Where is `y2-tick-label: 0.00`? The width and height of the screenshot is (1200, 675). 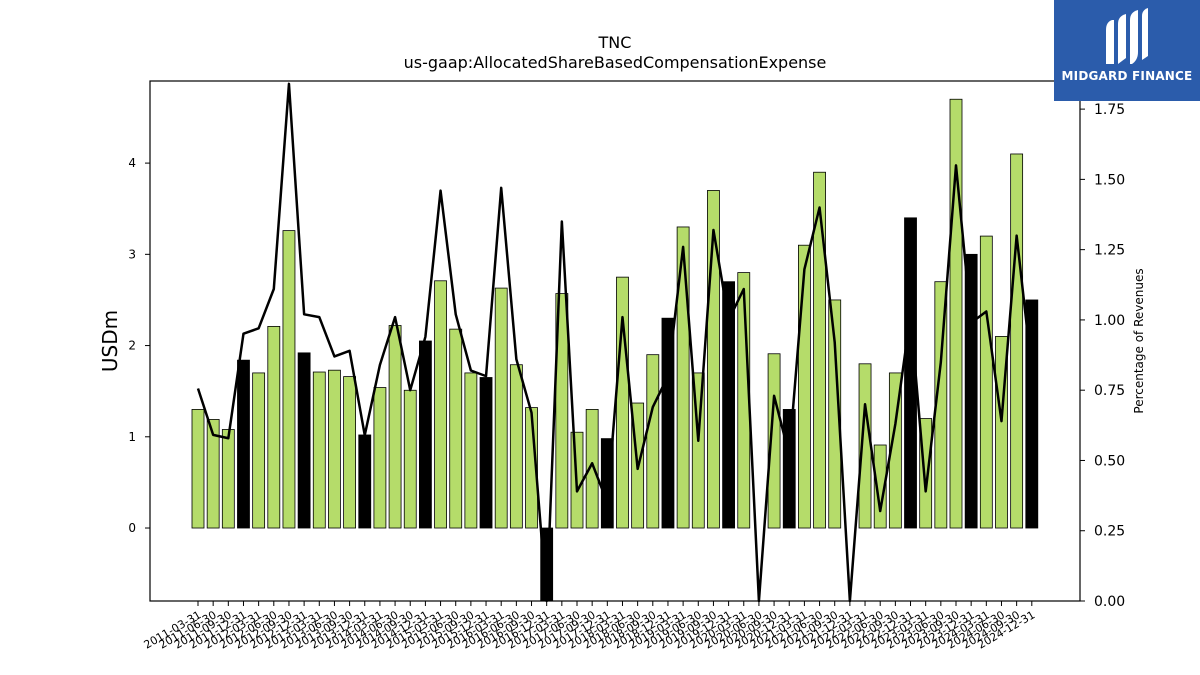
y2-tick-label: 0.00 is located at coordinates (1109, 602).